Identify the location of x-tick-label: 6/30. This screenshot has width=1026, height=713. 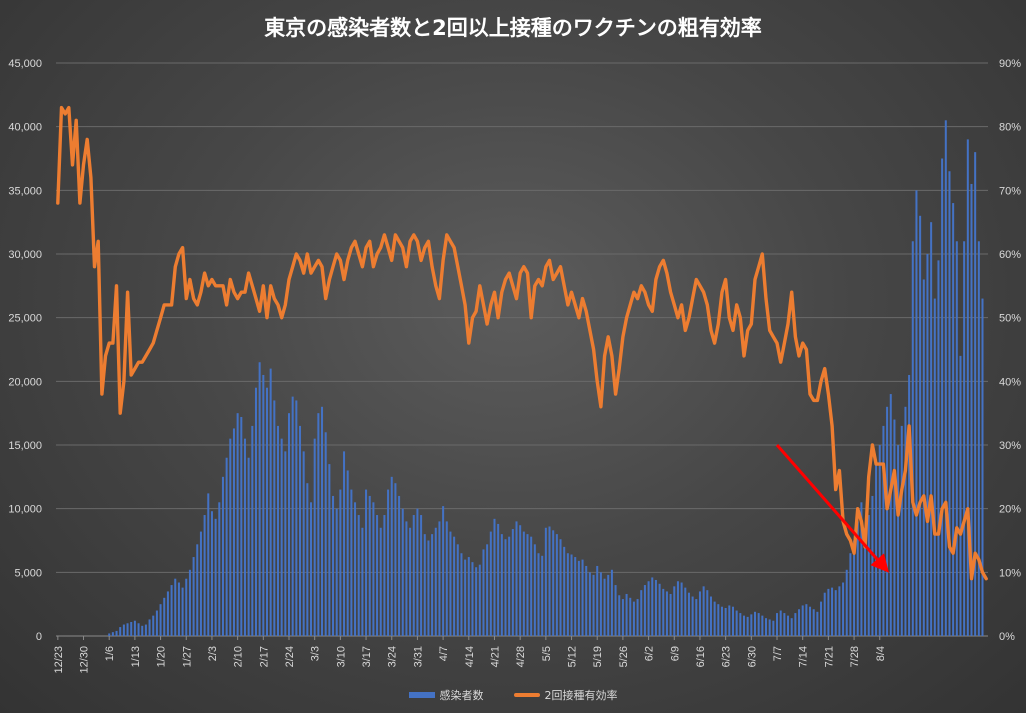
(752, 656).